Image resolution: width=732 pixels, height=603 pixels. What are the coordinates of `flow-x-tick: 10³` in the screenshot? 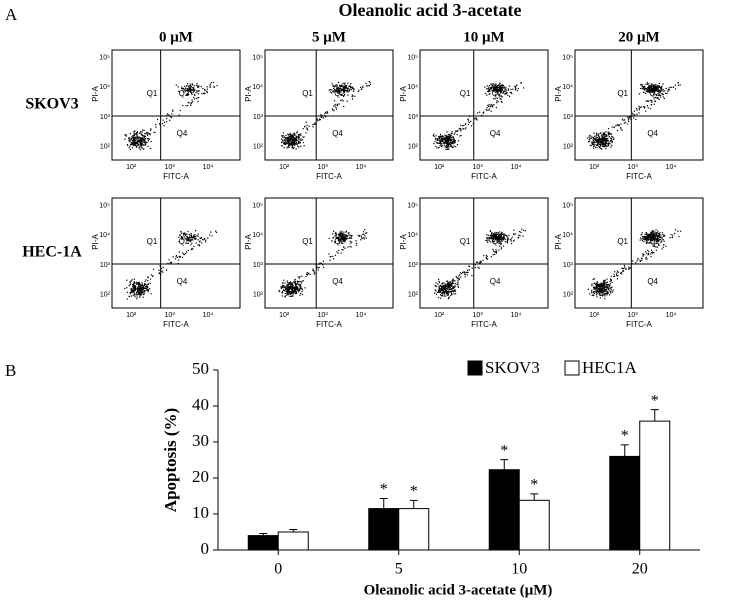 It's located at (323, 167).